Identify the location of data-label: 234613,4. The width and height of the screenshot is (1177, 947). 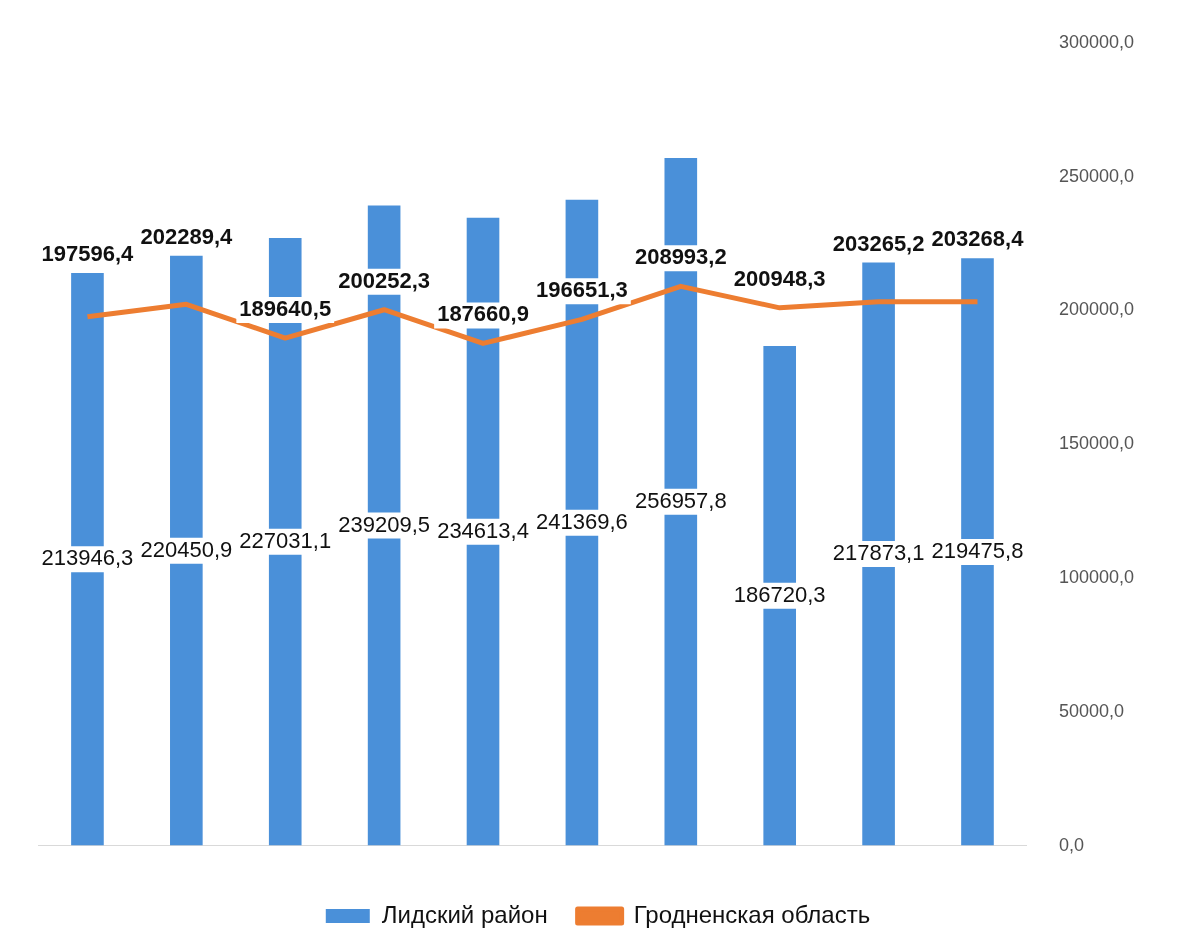
(483, 530).